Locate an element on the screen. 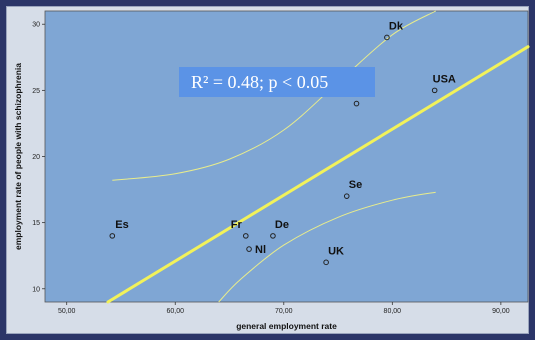 The image size is (535, 340). x-tick-label: 70,00 is located at coordinates (284, 311).